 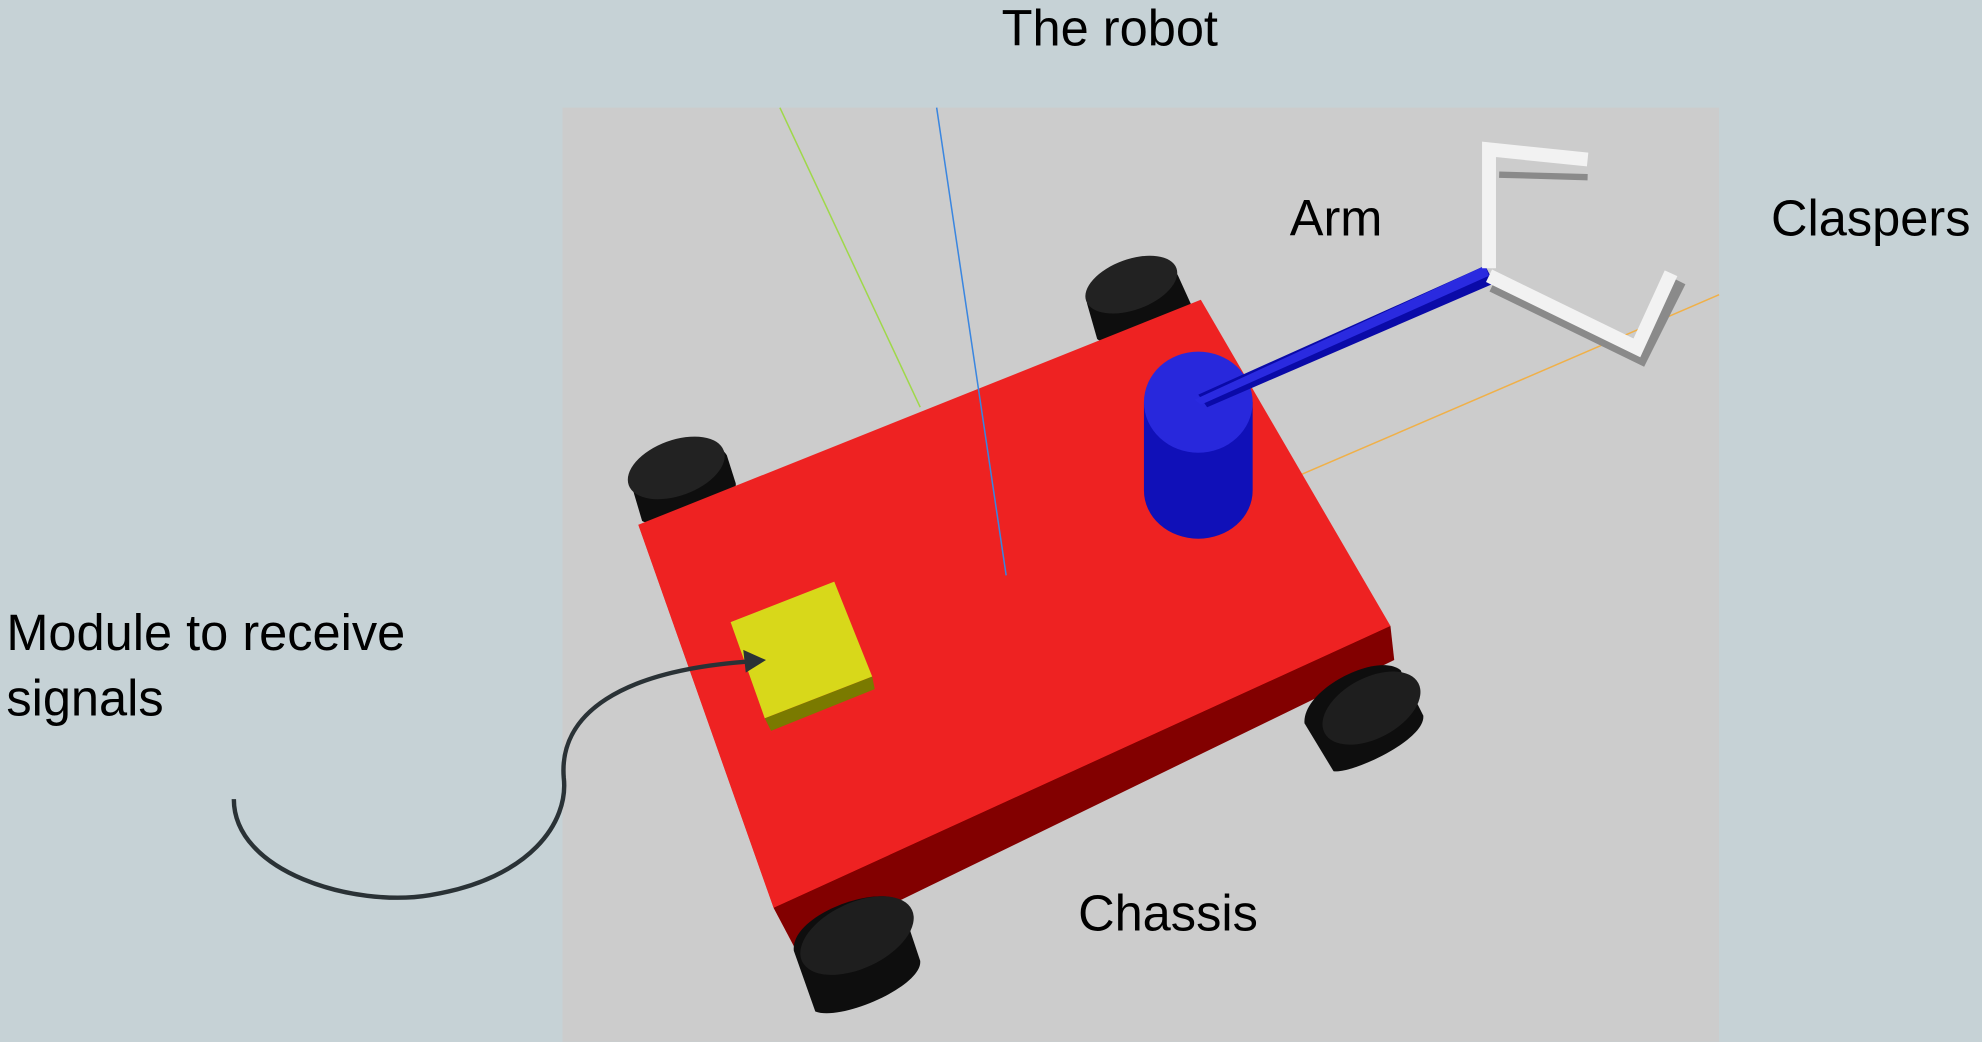 What do you see at coordinates (850, 257) in the screenshot?
I see `y-axis-line` at bounding box center [850, 257].